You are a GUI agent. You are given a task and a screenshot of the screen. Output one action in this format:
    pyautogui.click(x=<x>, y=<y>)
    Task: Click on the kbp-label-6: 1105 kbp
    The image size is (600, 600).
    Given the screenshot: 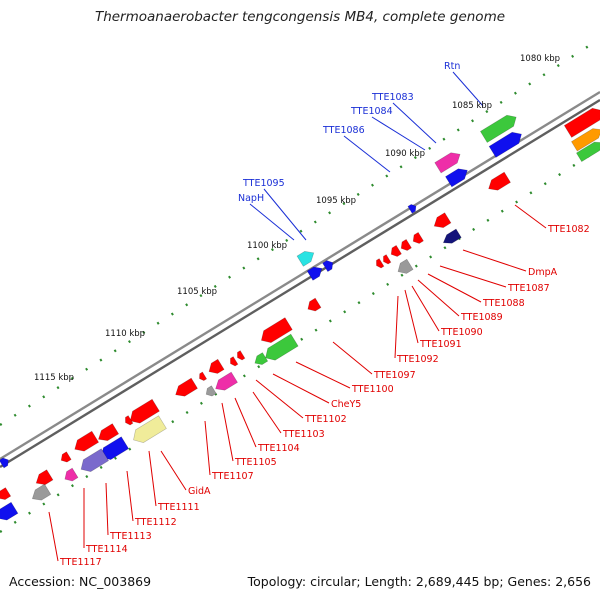 What is the action you would take?
    pyautogui.click(x=197, y=292)
    